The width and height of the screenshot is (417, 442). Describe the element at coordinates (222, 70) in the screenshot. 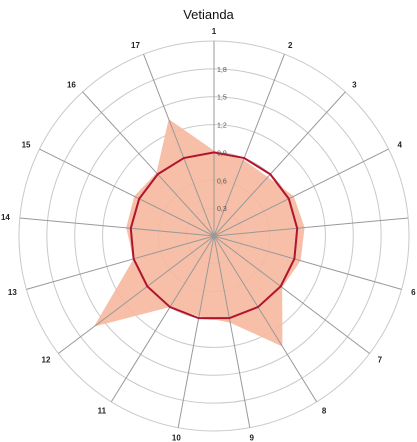

I see `tick-label-6: 1,8` at that location.